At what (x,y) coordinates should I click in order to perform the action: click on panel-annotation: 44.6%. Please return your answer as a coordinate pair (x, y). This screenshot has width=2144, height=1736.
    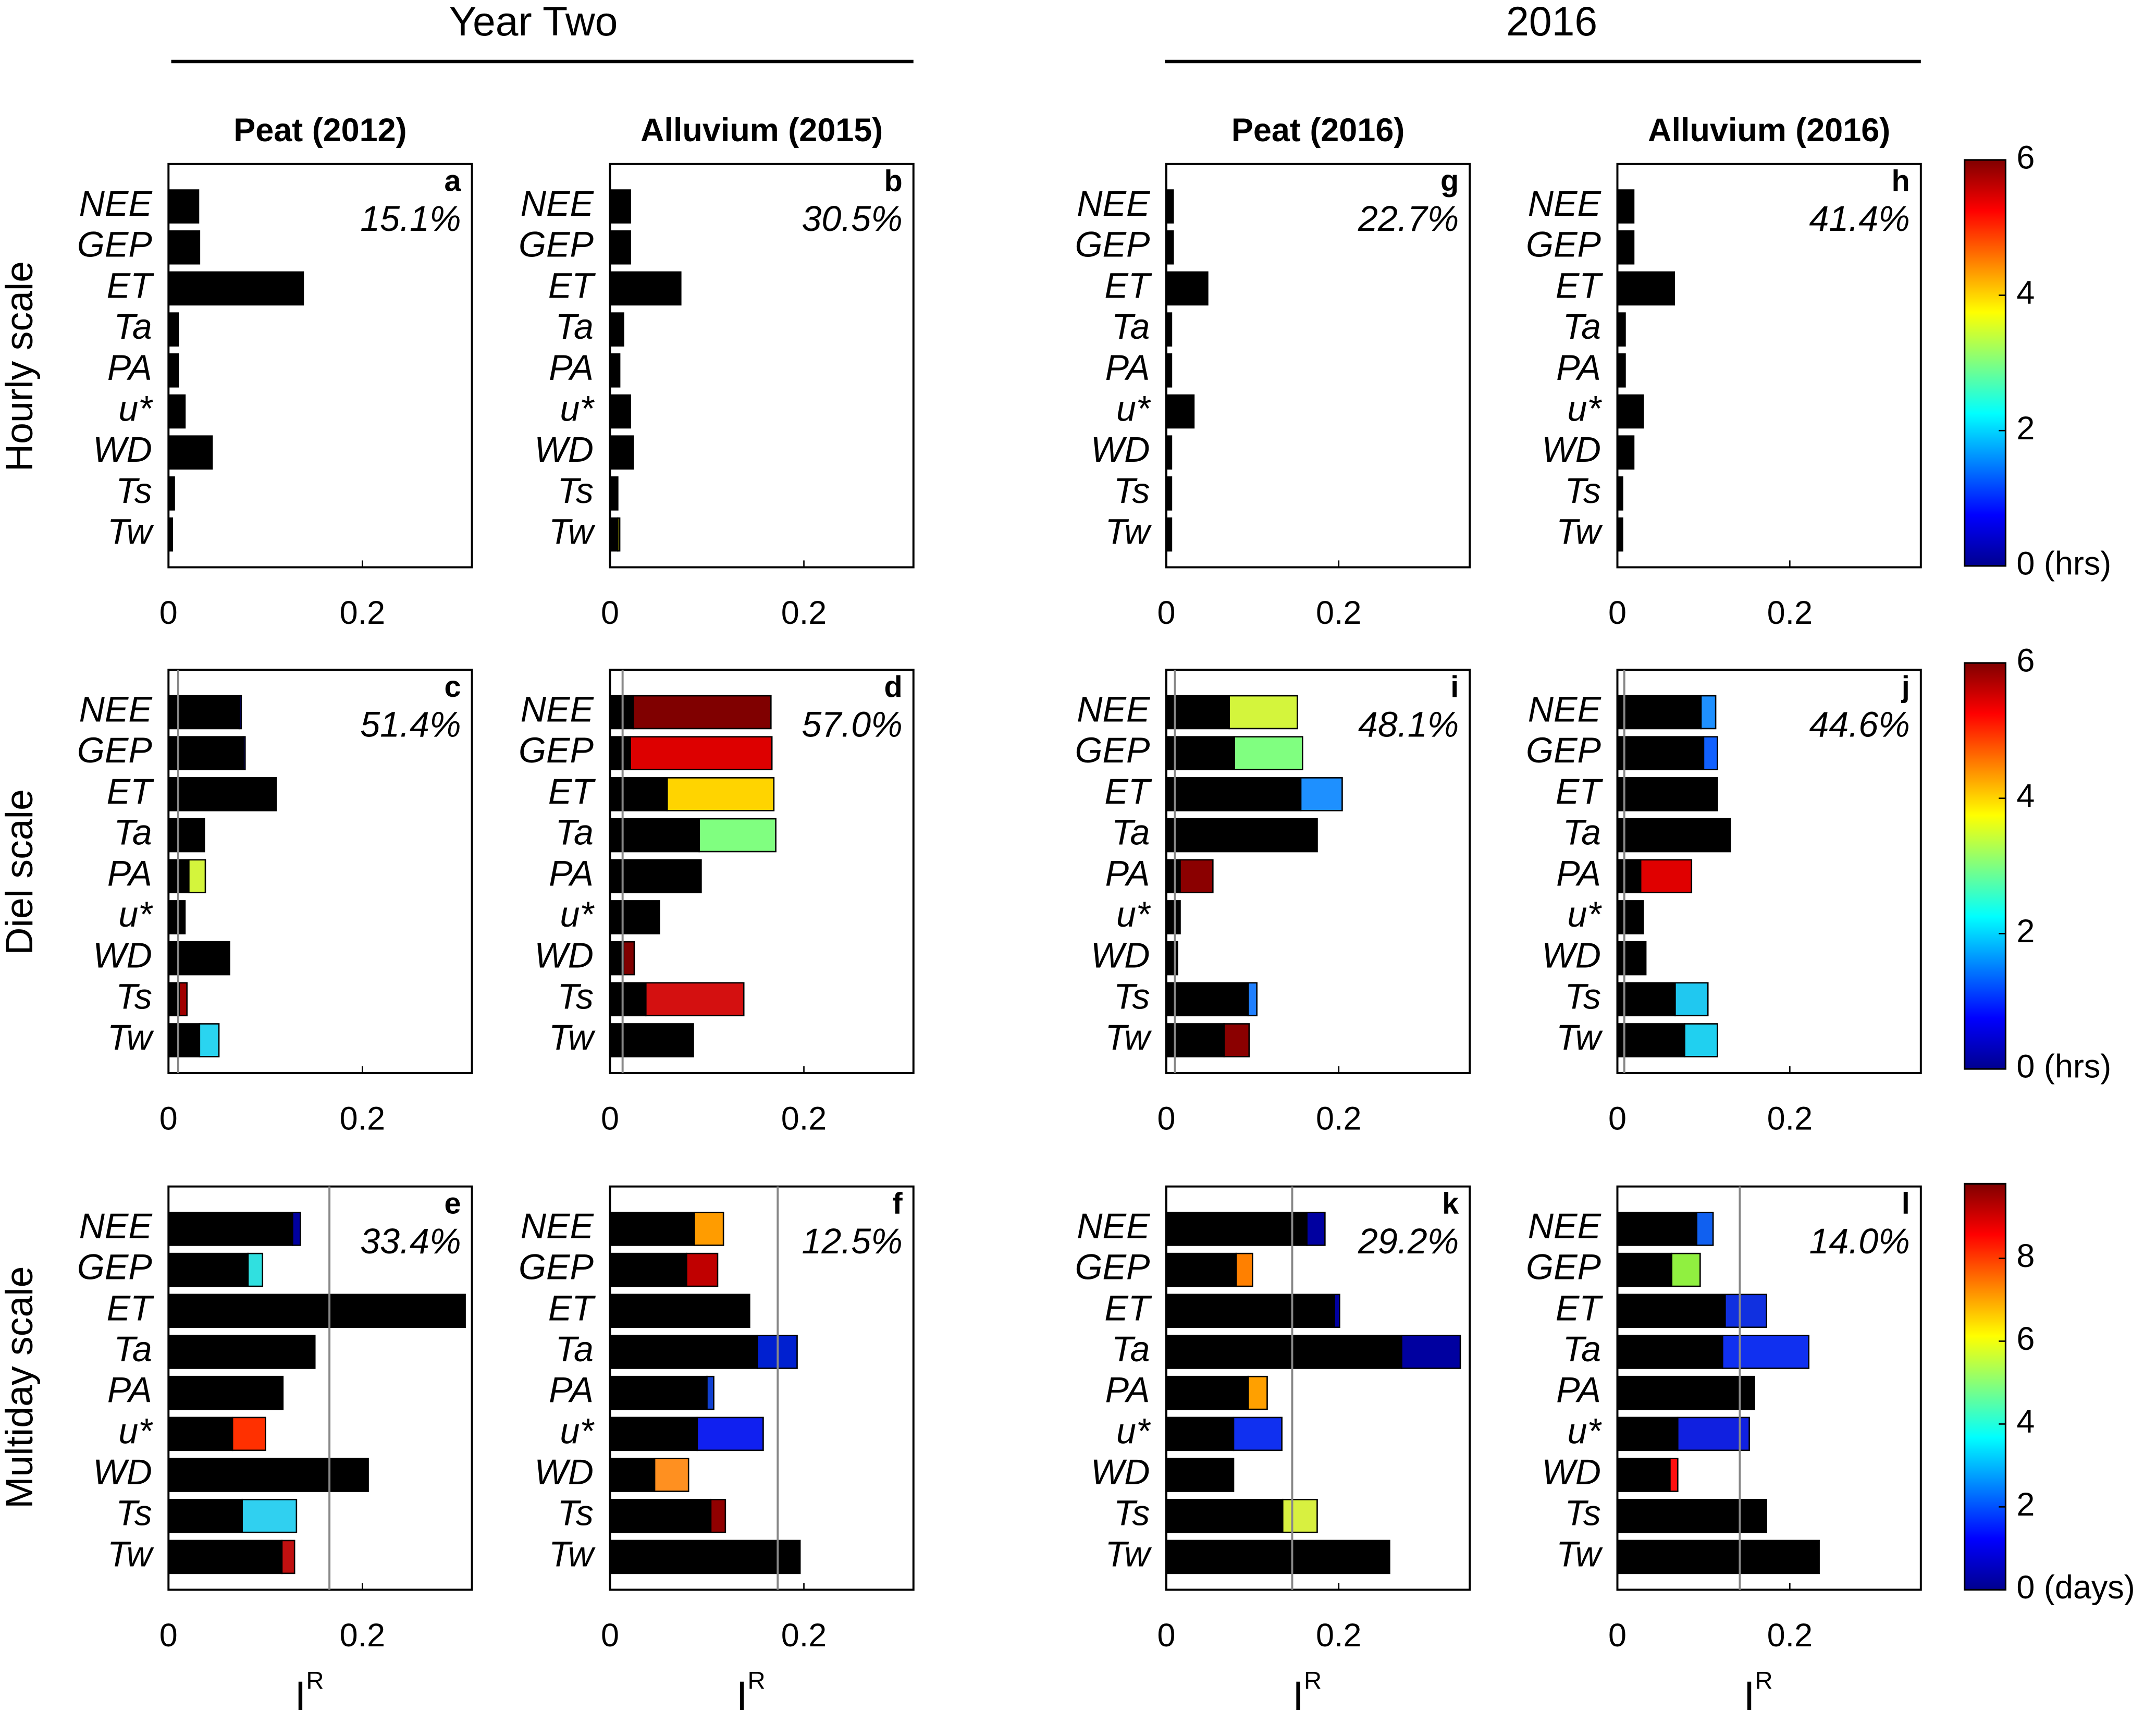
    Looking at the image, I should click on (1859, 724).